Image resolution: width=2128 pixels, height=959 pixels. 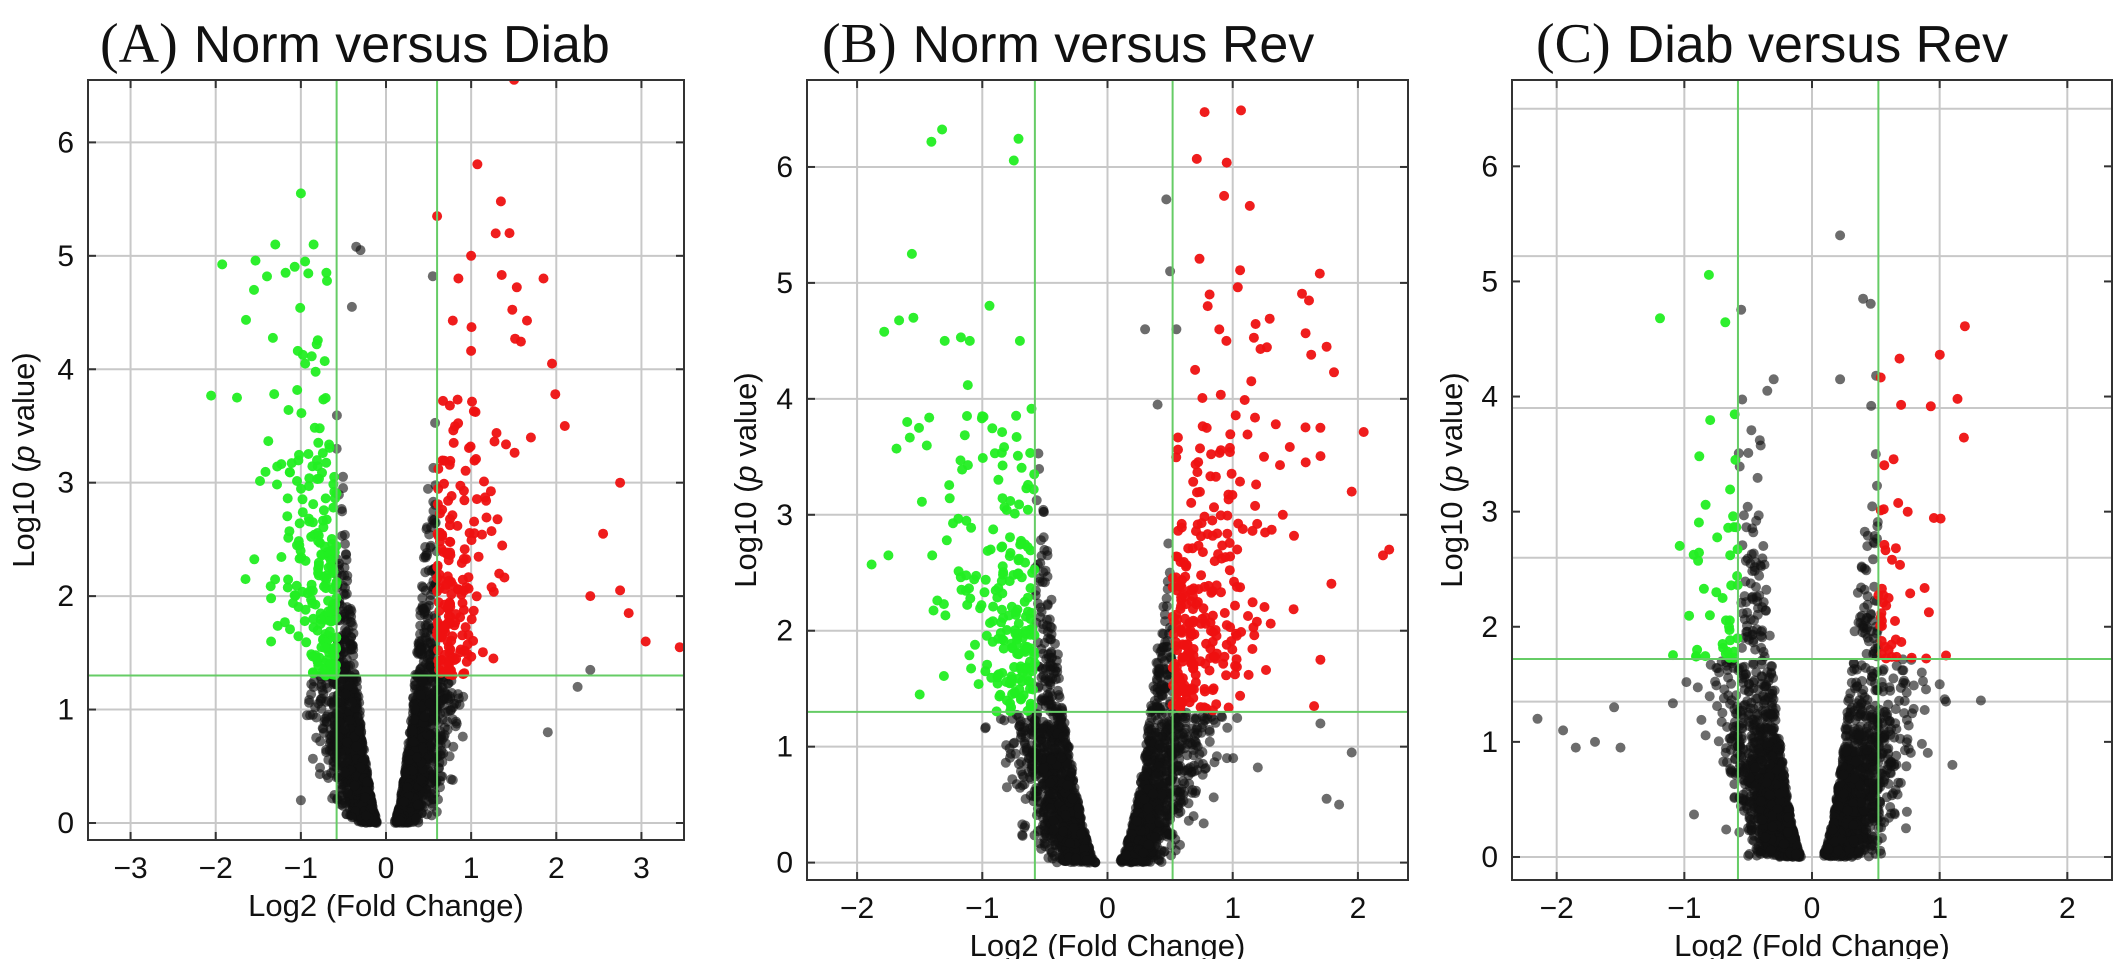 What do you see at coordinates (130, 868) in the screenshot?
I see `x-tick-label: −3` at bounding box center [130, 868].